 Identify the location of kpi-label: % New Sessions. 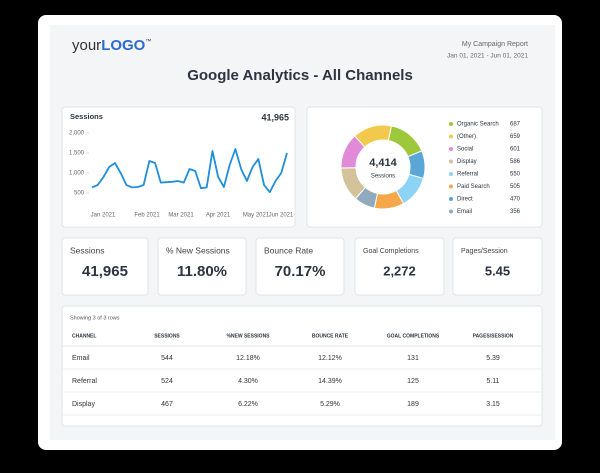
(198, 250).